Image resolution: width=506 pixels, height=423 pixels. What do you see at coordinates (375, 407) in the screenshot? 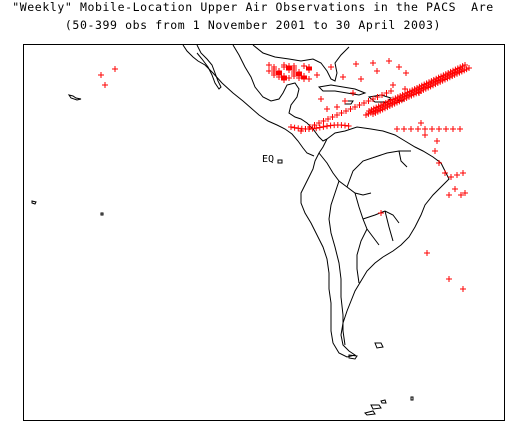
I see `coastline-south-georgia` at bounding box center [375, 407].